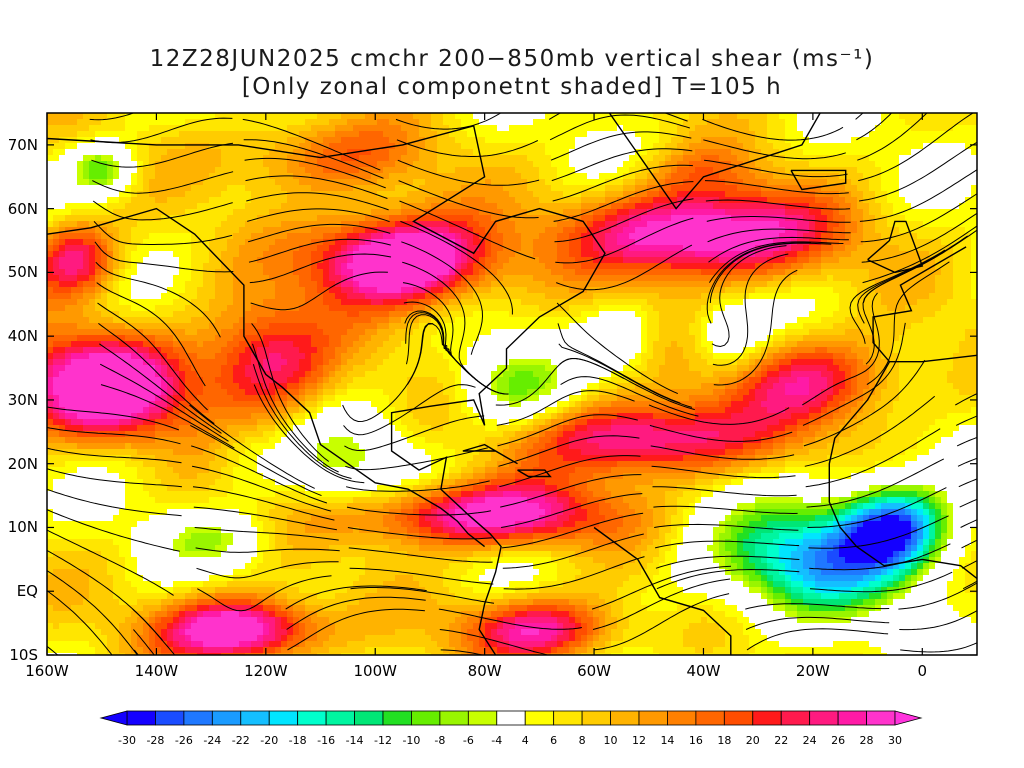 The width and height of the screenshot is (1024, 768). What do you see at coordinates (266, 671) in the screenshot?
I see `lon-tick-label: 120W` at bounding box center [266, 671].